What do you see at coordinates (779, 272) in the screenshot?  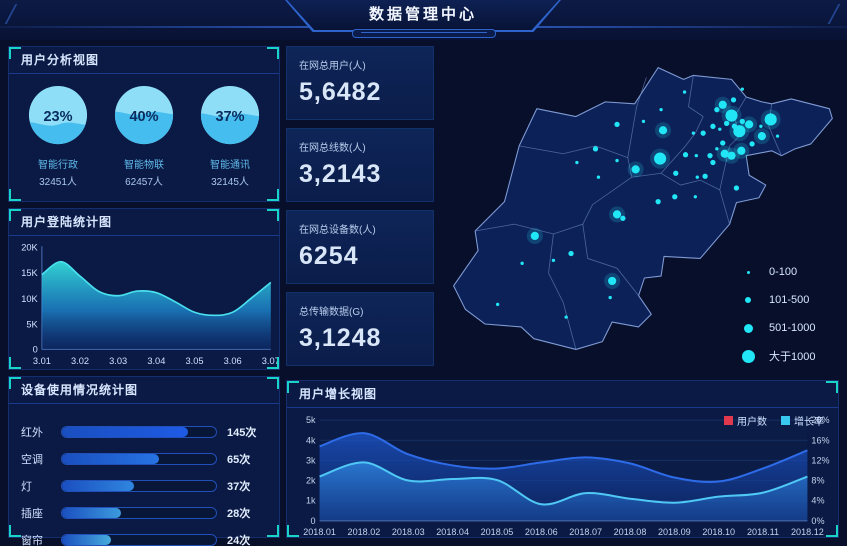 I see `map-legend-item: 0-100` at bounding box center [779, 272].